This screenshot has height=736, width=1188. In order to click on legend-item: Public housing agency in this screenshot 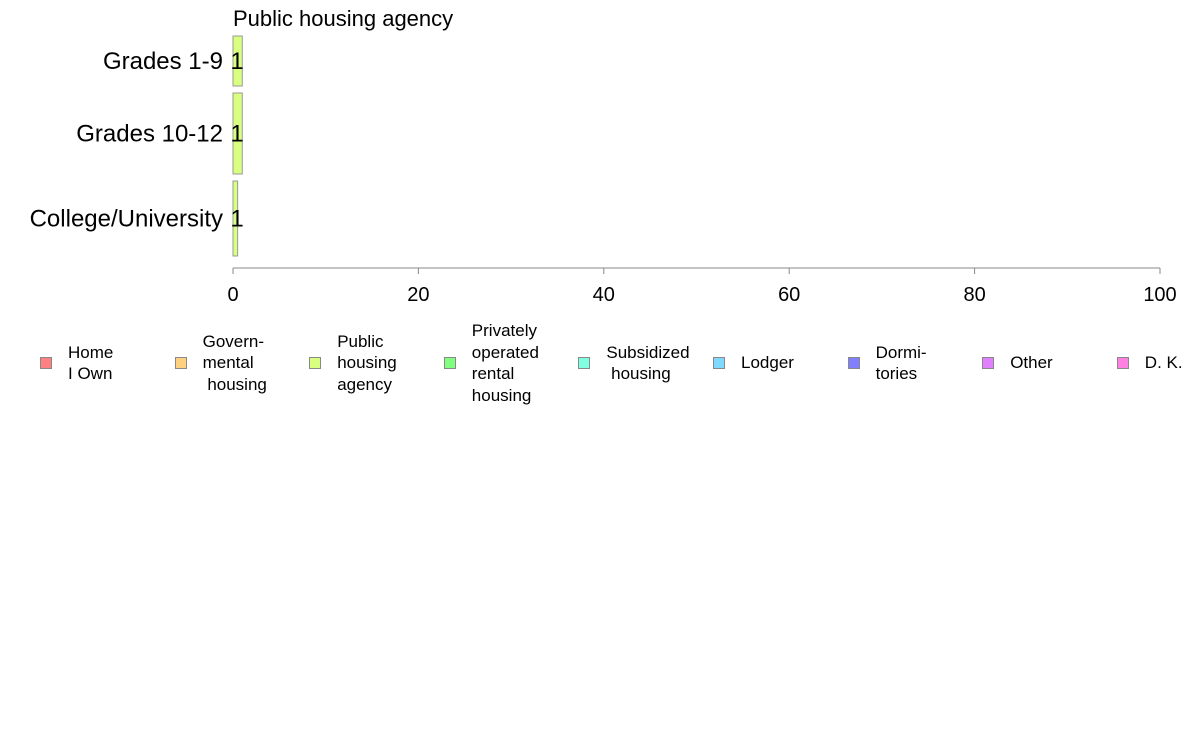, I will do `click(353, 363)`.